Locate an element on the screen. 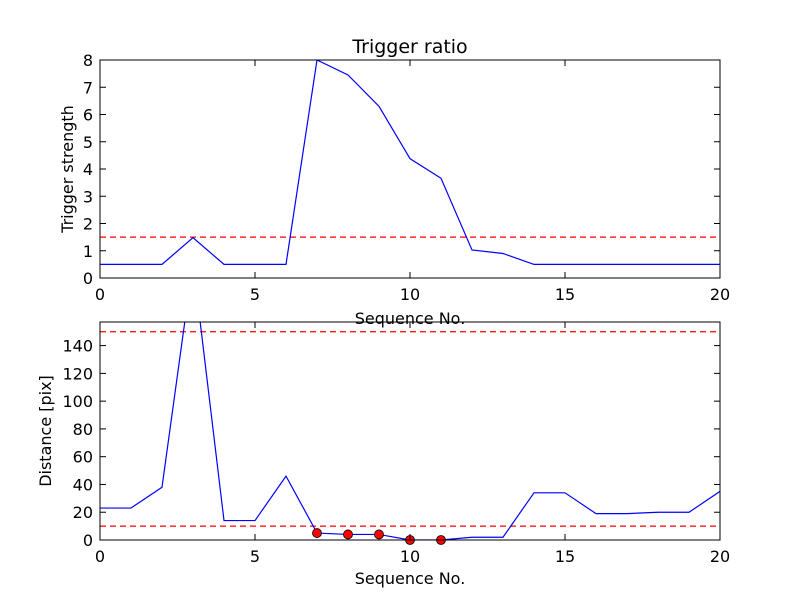 Image resolution: width=800 pixels, height=600 pixels. chart-title: Trigger ratio is located at coordinates (409, 47).